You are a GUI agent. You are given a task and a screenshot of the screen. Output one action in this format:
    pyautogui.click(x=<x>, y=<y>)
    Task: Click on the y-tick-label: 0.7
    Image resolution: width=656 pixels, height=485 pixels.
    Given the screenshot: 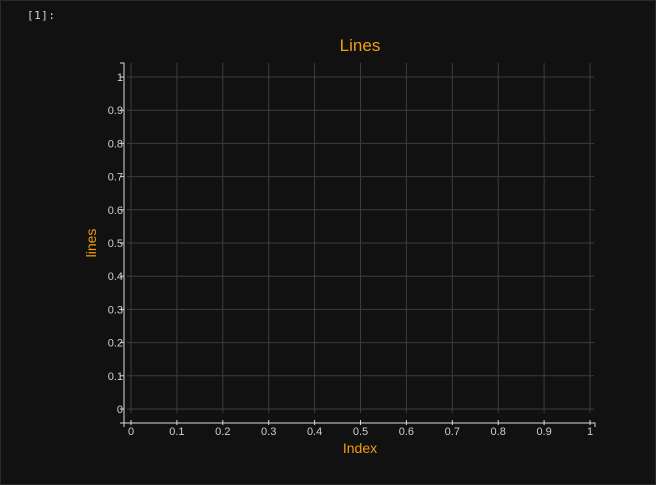 What is the action you would take?
    pyautogui.click(x=115, y=178)
    